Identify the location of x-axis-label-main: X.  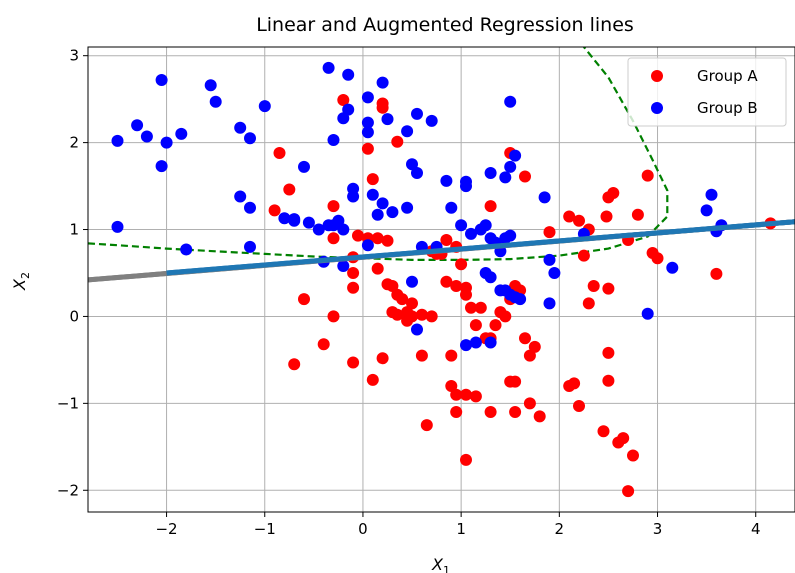
(437, 564).